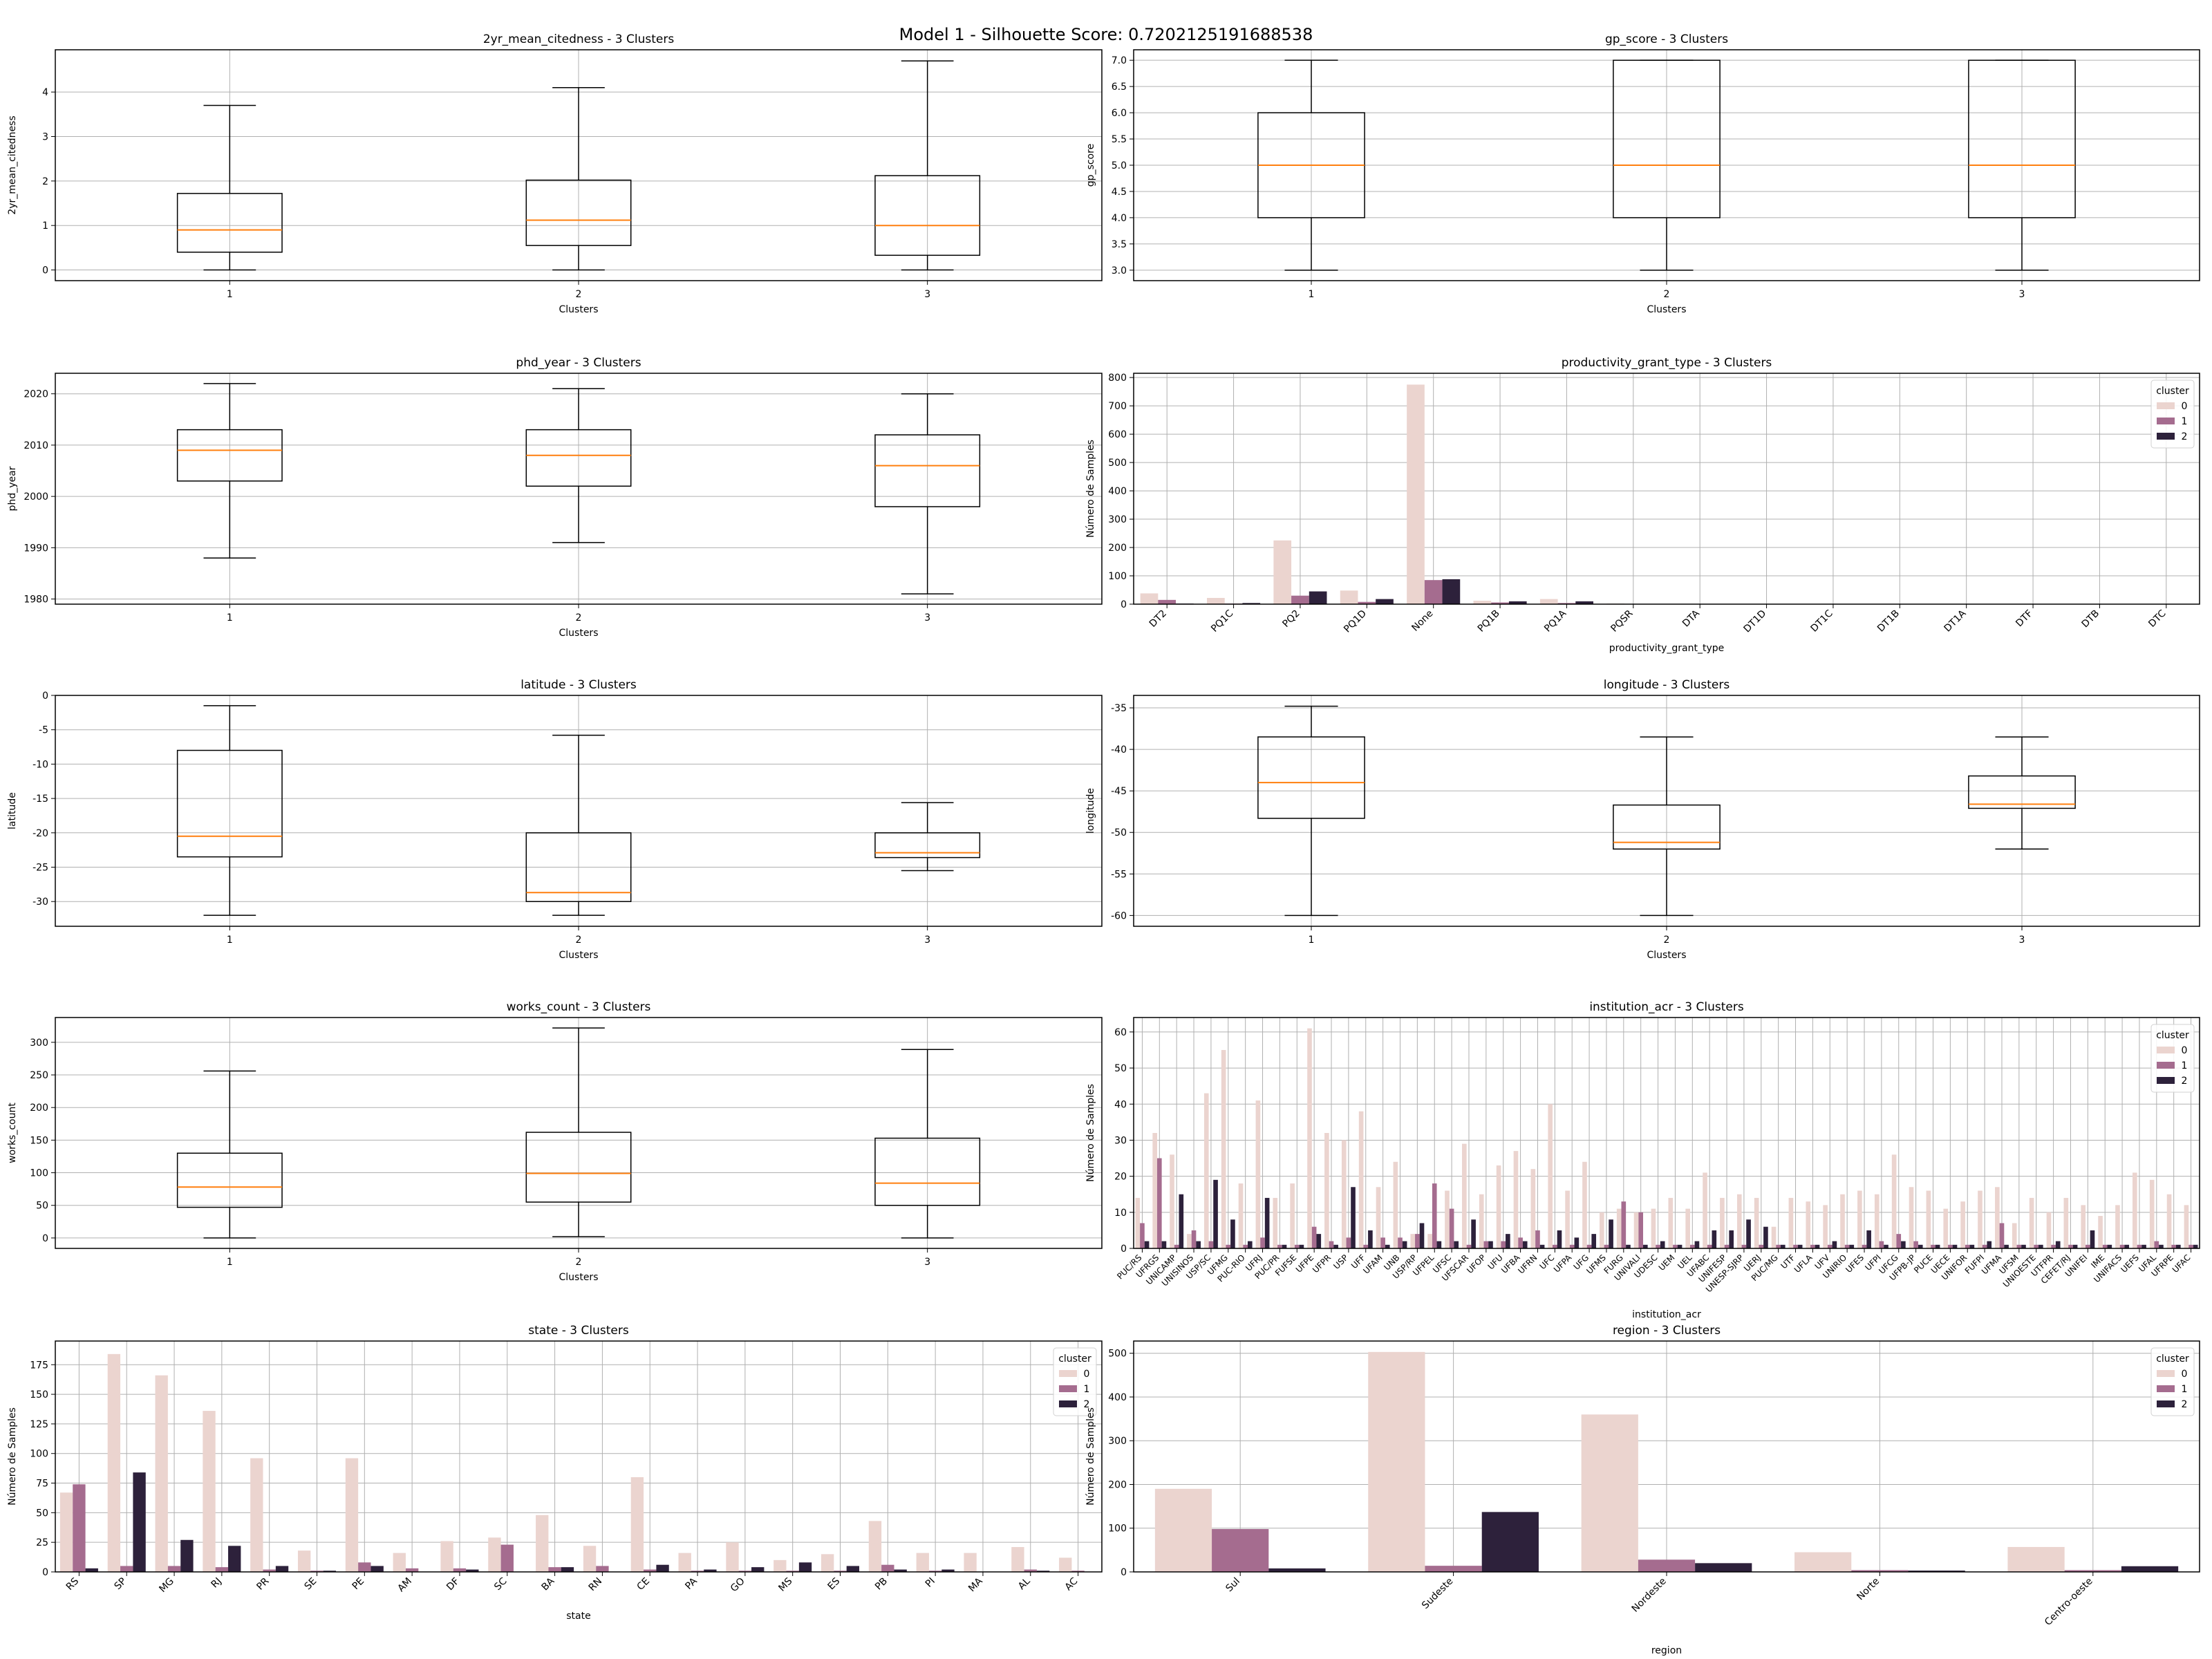  Describe the element at coordinates (167, 1586) in the screenshot. I see `x-tick-label: MG` at that location.